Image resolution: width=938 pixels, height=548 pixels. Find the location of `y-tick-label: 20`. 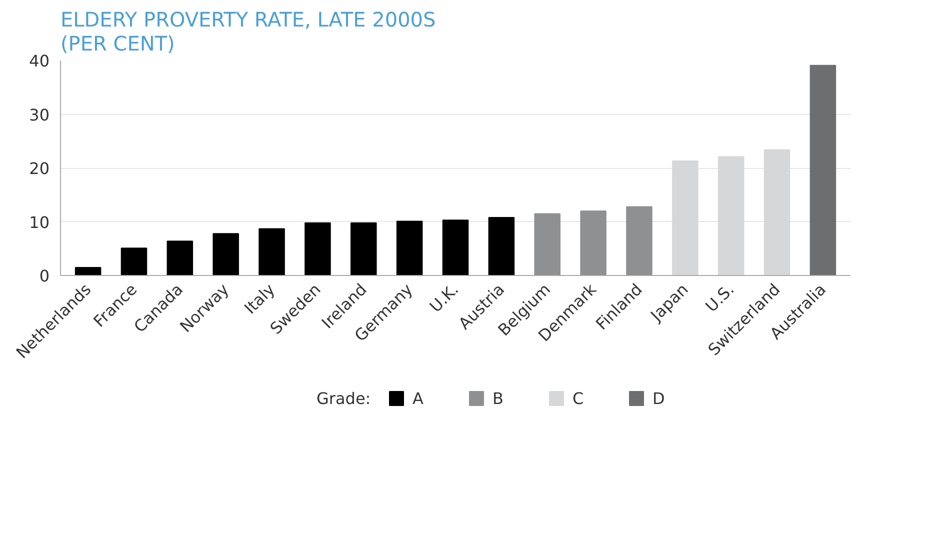

y-tick-label: 20 is located at coordinates (39, 168).